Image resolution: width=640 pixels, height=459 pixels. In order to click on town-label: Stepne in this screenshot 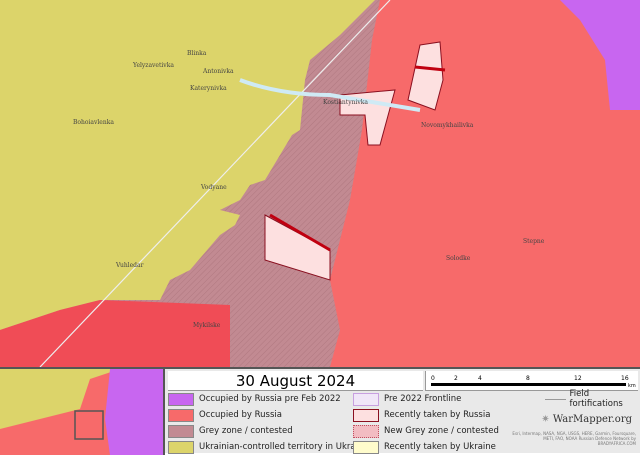, I will do `click(534, 241)`.